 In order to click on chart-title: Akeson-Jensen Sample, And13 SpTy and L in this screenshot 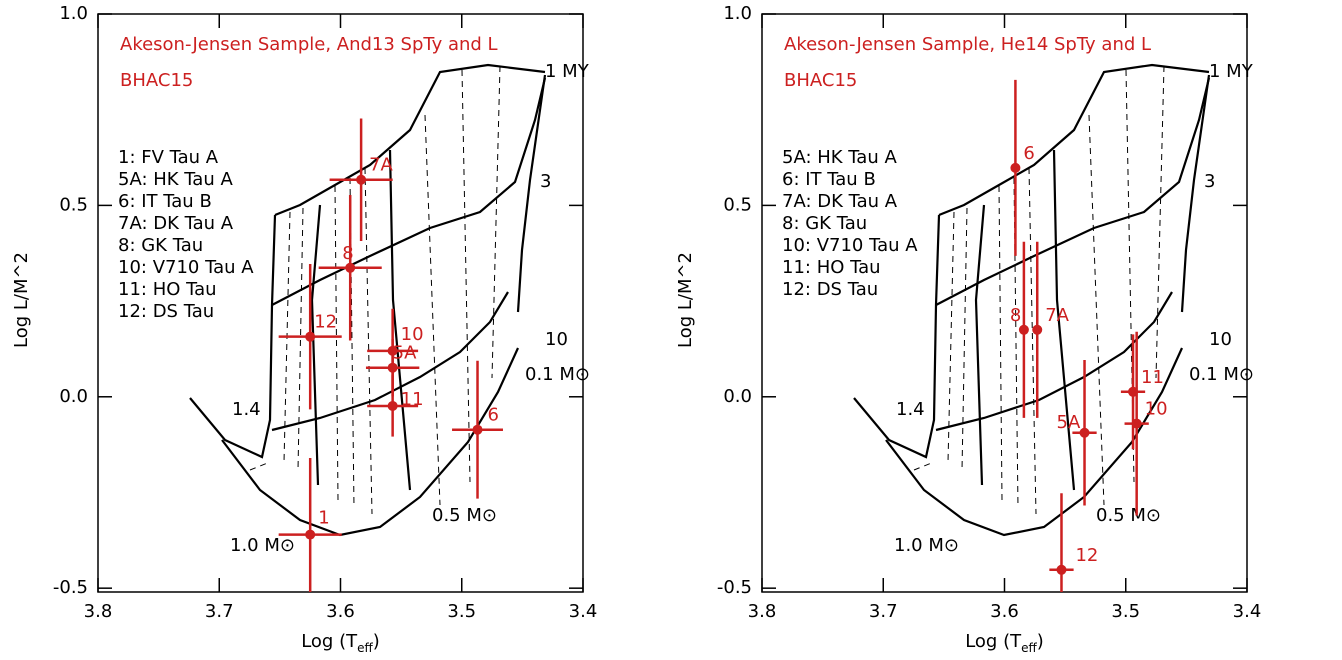, I will do `click(309, 44)`.